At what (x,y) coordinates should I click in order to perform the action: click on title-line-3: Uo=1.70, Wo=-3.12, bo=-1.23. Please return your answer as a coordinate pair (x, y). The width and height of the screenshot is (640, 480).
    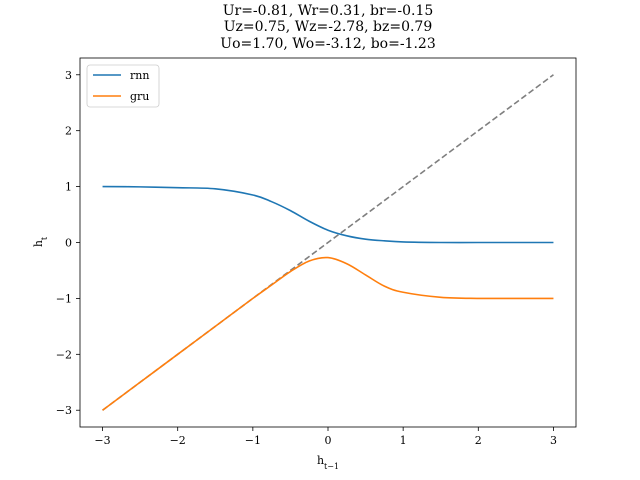
    Looking at the image, I should click on (327, 44).